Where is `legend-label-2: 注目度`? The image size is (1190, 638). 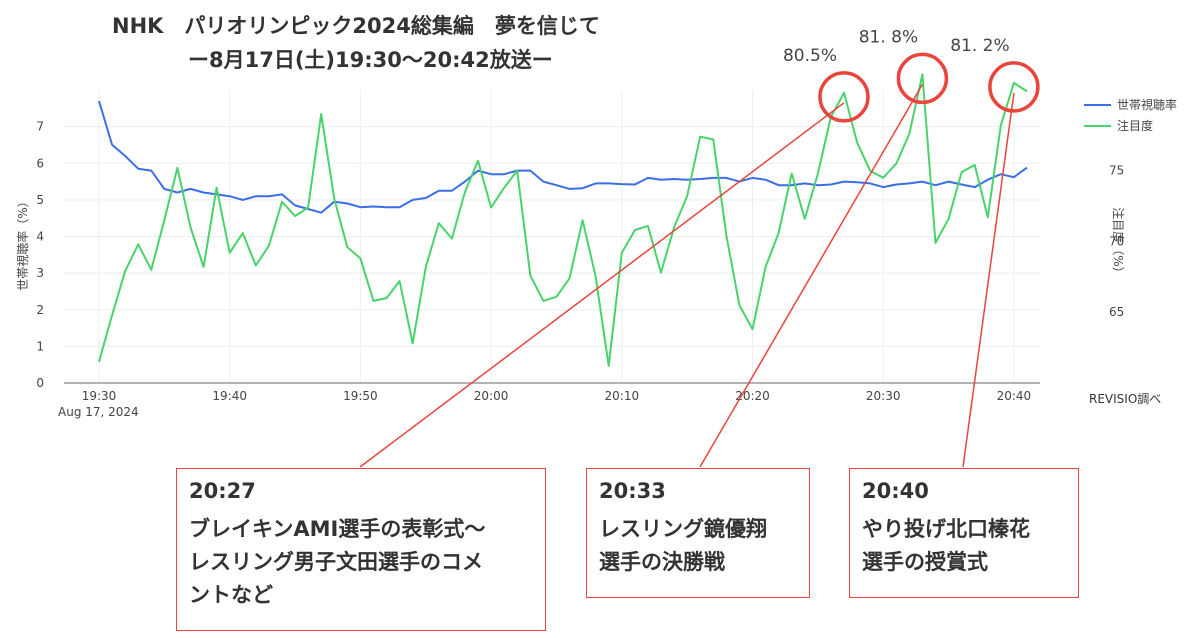
legend-label-2: 注目度 is located at coordinates (1135, 125).